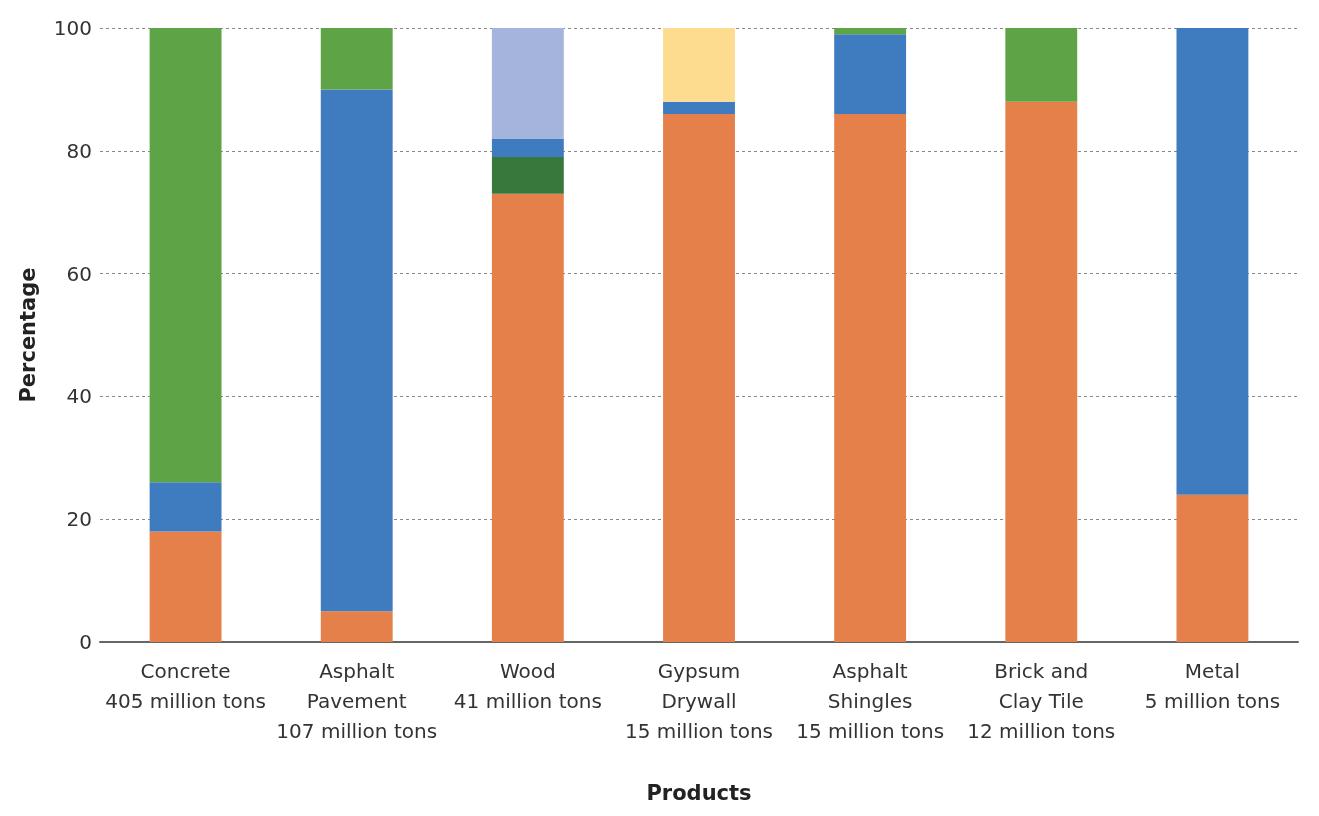  Describe the element at coordinates (699, 701) in the screenshot. I see `x-tick-label: Gypsum Drywall 15 million tons` at that location.